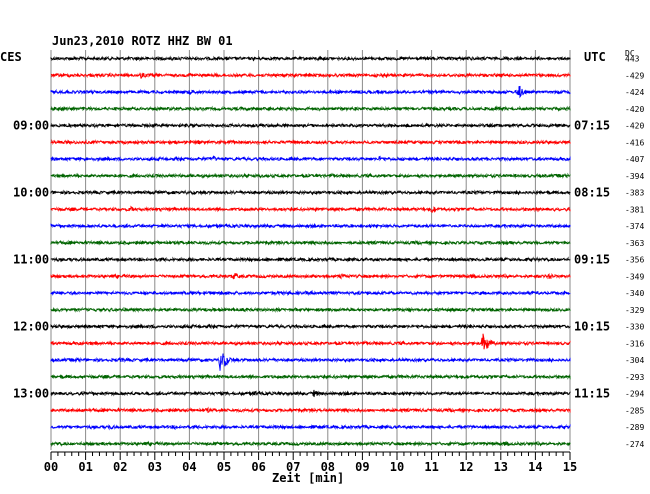 This screenshot has height=494, width=650. Describe the element at coordinates (535, 467) in the screenshot. I see `x-tick-label: 14` at that location.